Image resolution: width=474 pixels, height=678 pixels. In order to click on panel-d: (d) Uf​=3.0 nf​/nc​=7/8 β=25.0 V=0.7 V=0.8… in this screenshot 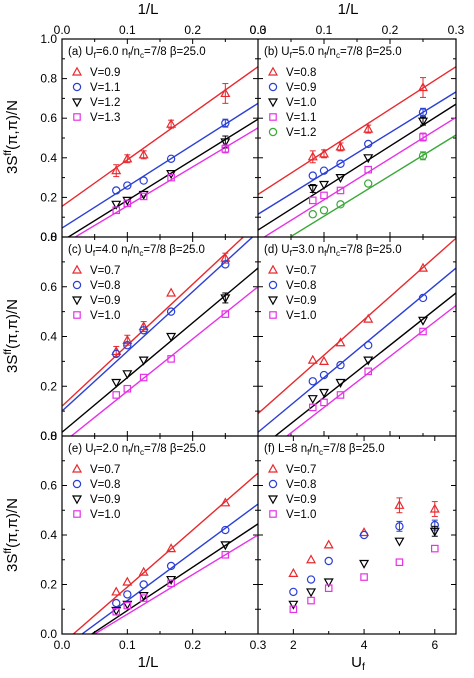, I will do `click(357, 336)`.